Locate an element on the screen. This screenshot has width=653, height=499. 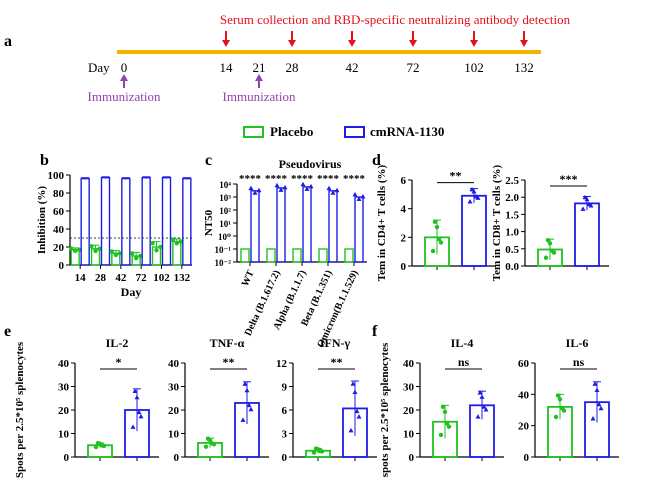
panel-label-e: e is located at coordinates (7, 331).